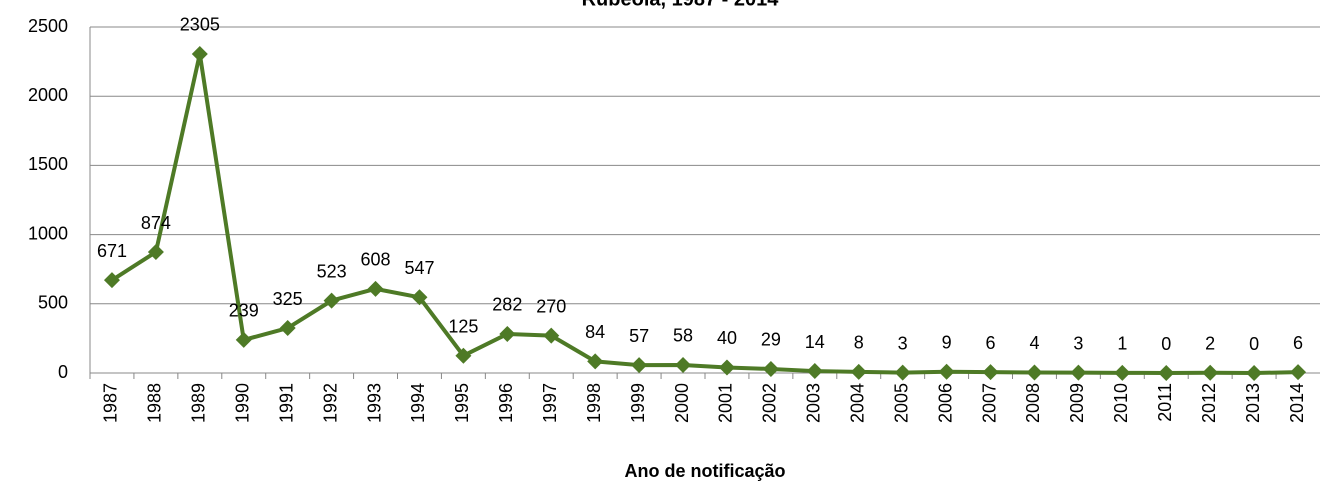  Describe the element at coordinates (419, 268) in the screenshot. I see `data-label: 547` at that location.